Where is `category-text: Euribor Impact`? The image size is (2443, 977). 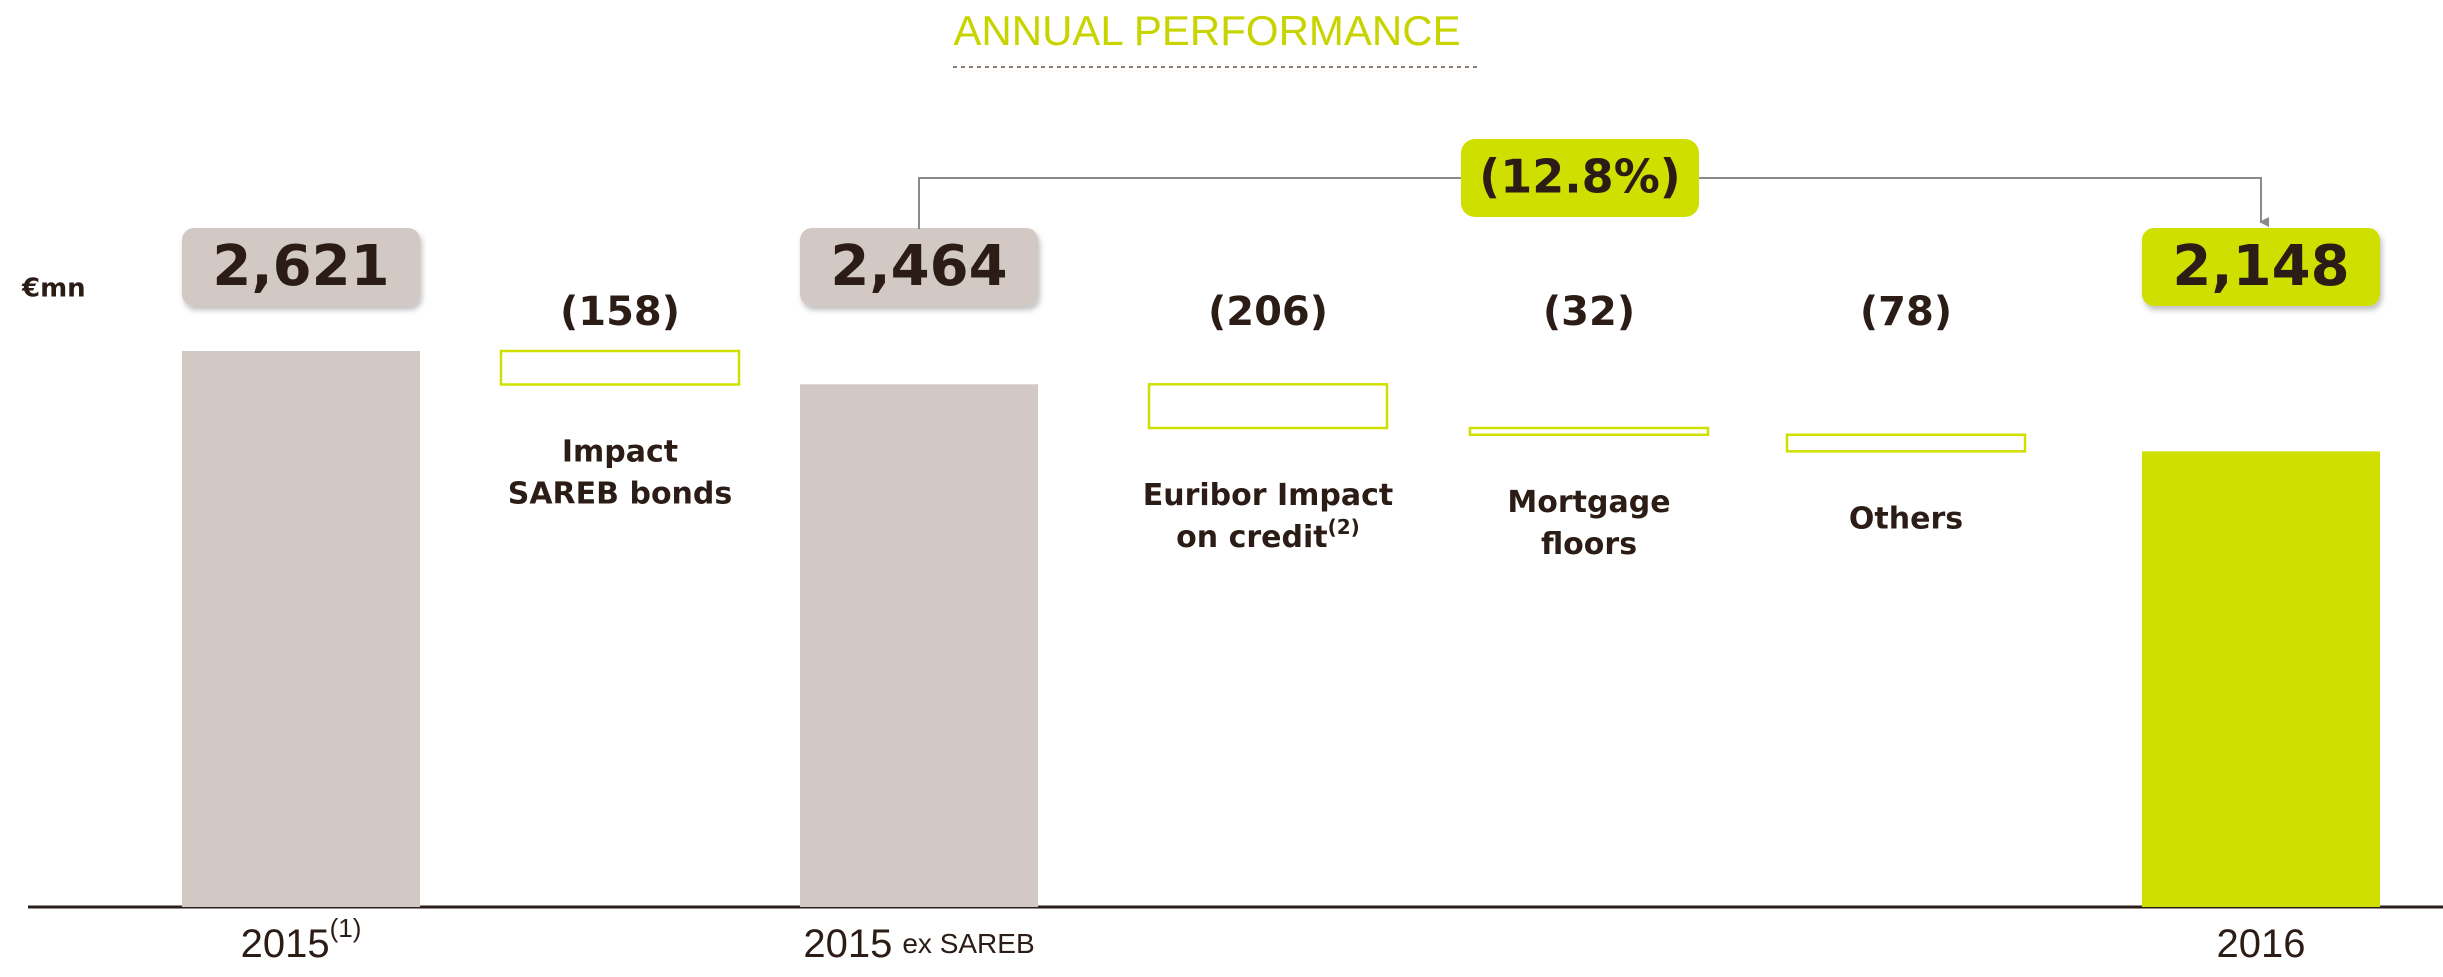 category-text: Euribor Impact is located at coordinates (1268, 495).